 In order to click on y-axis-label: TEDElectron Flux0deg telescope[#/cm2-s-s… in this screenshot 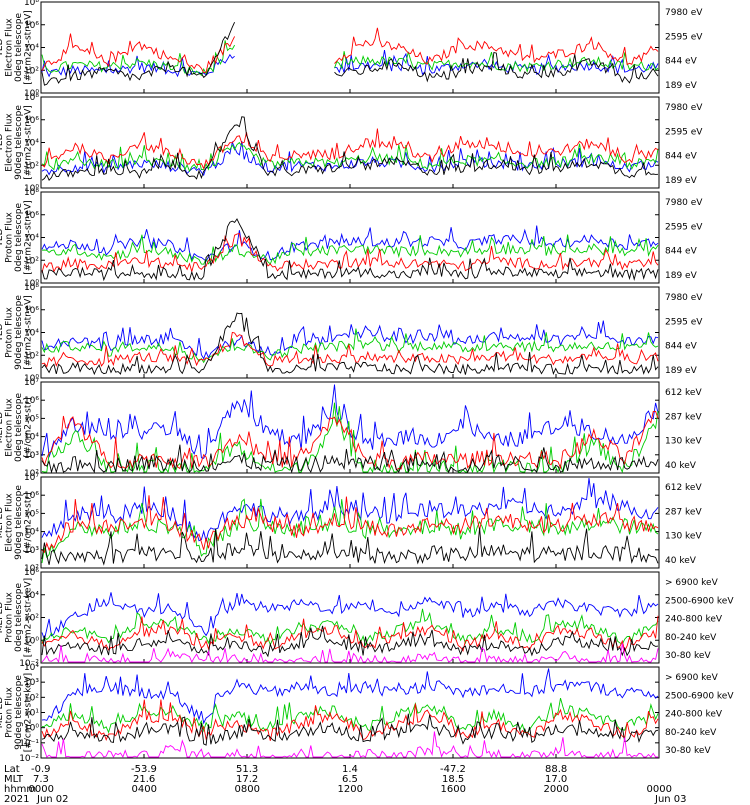, I will do `click(17, 47)`.